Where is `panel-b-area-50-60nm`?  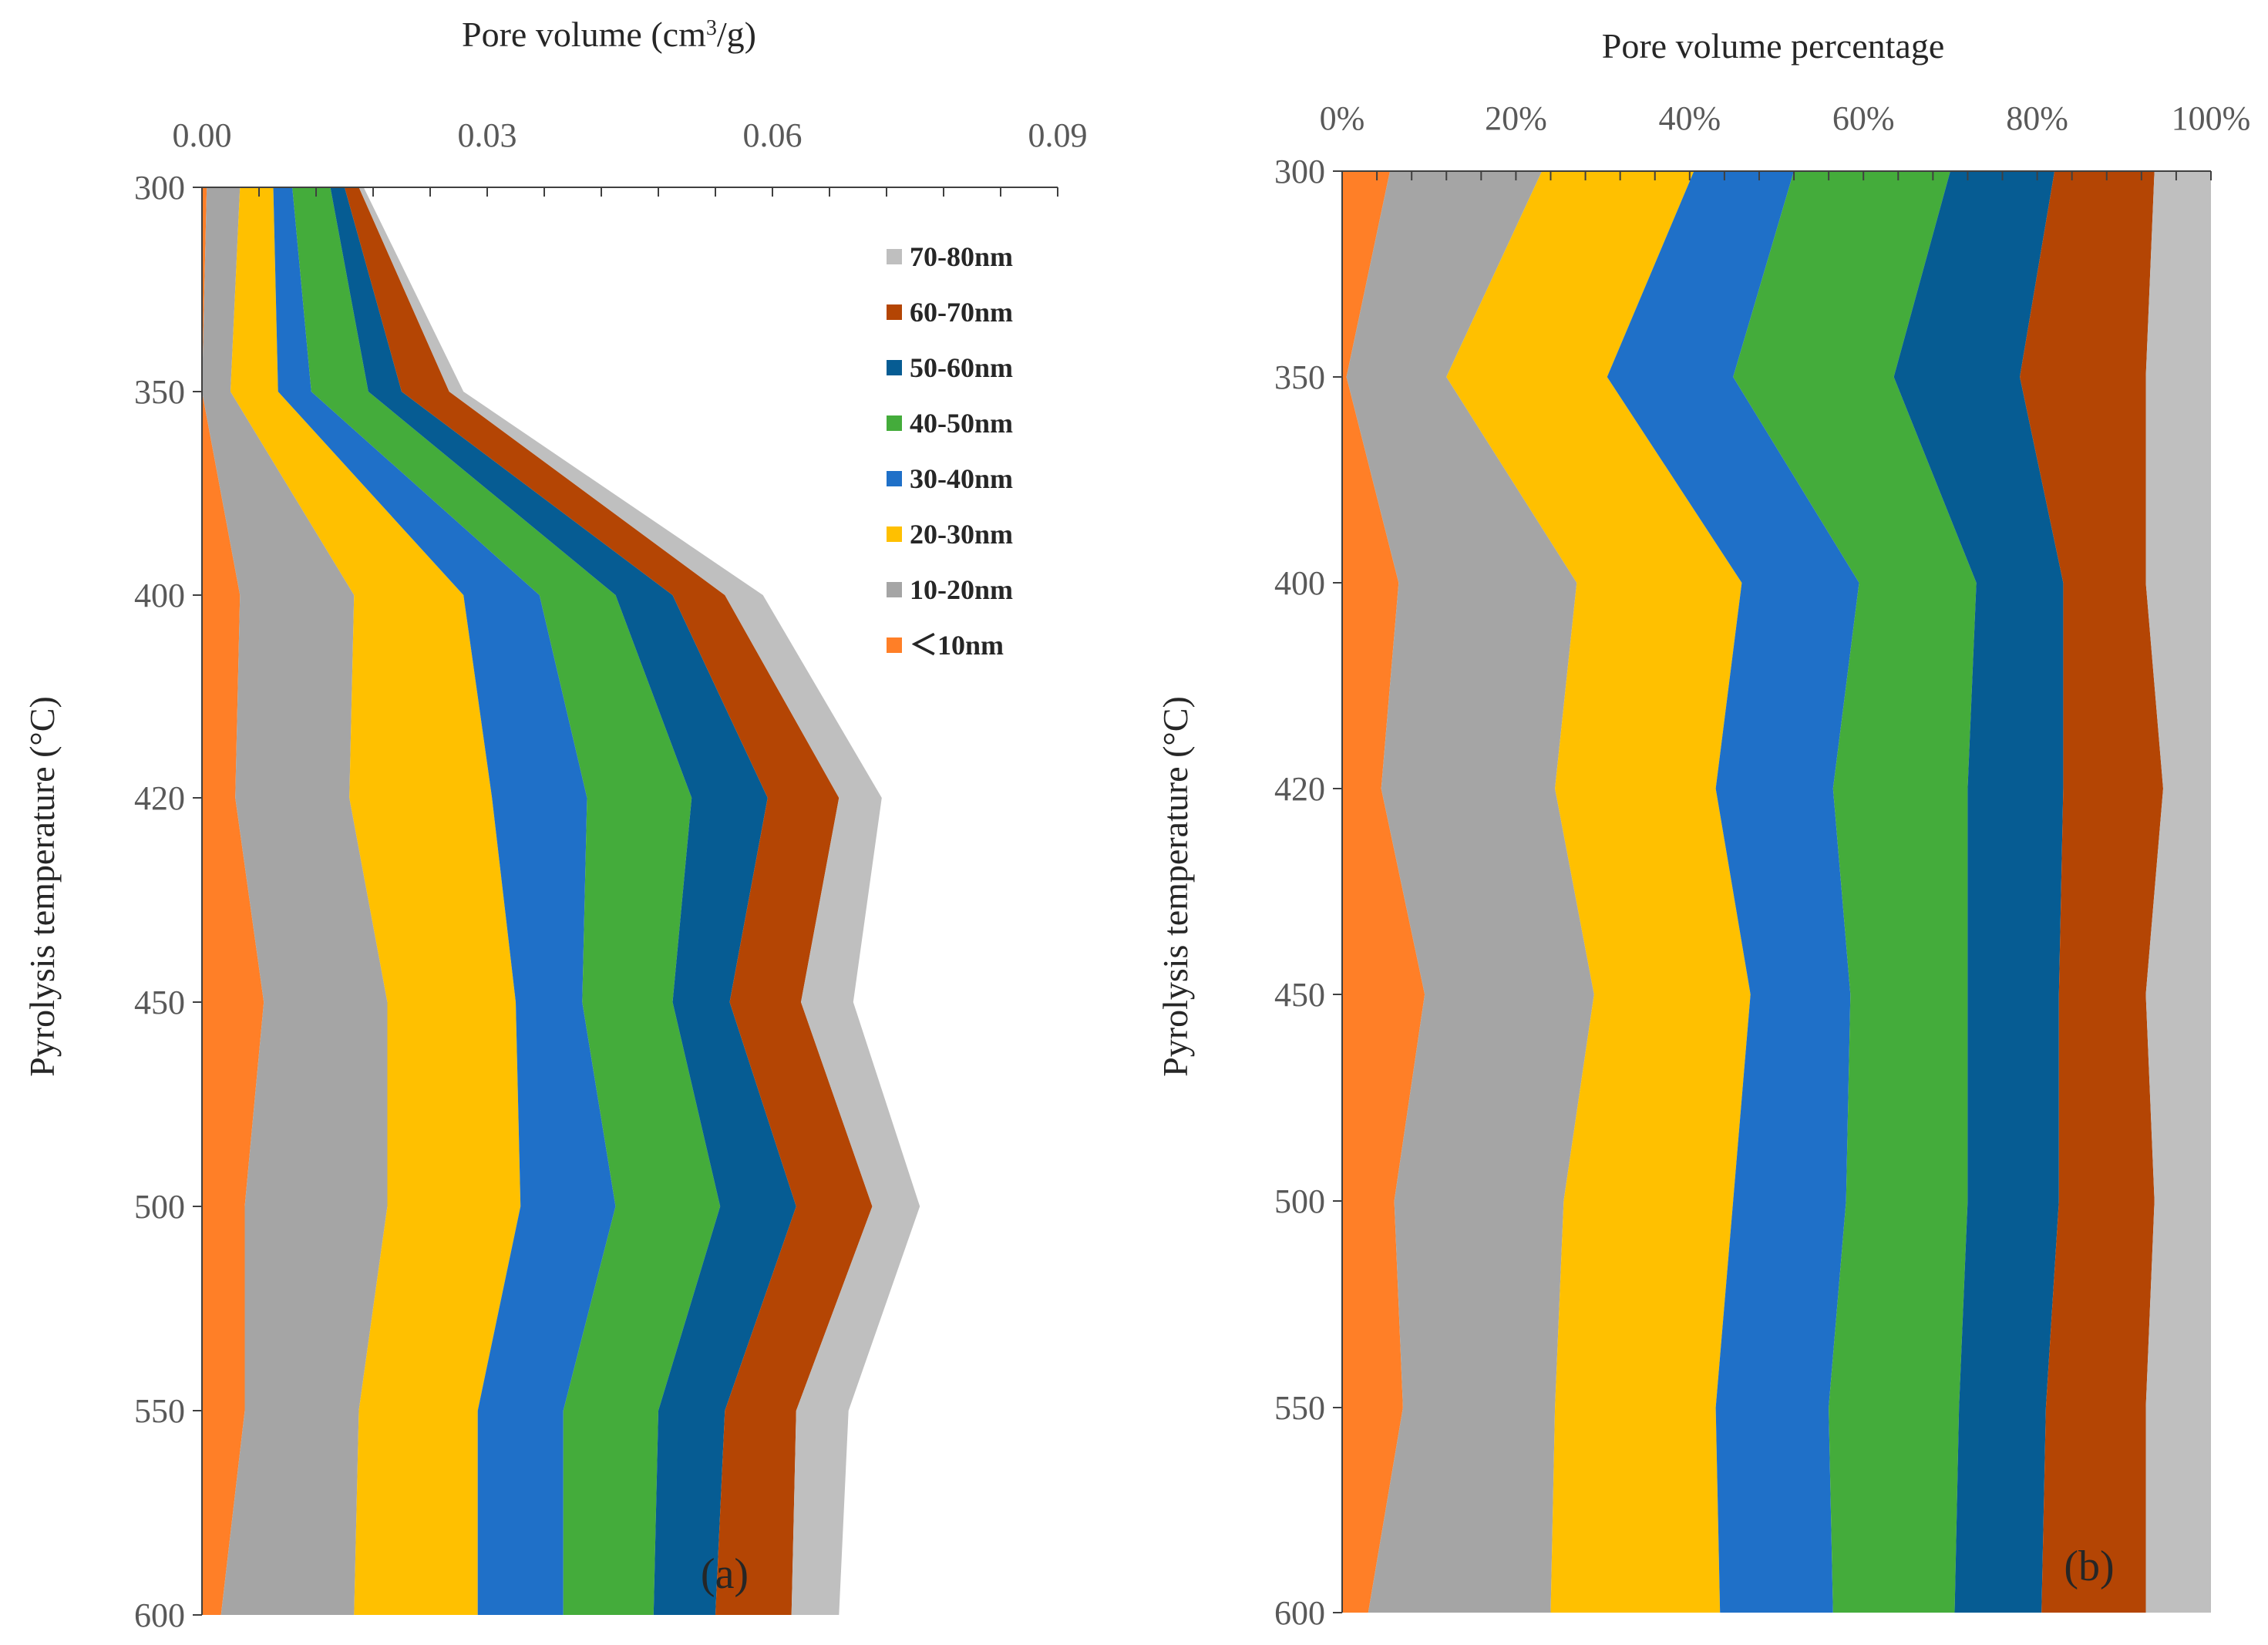 panel-b-area-50-60nm is located at coordinates (1978, 892).